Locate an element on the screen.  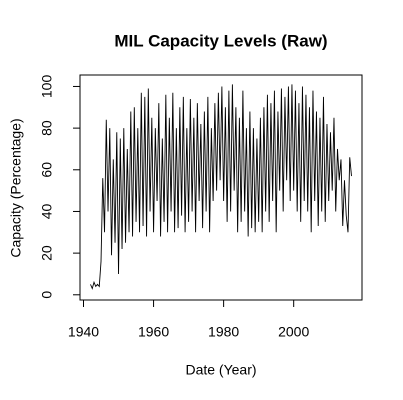
y-tick-label: 60 is located at coordinates (47, 170).